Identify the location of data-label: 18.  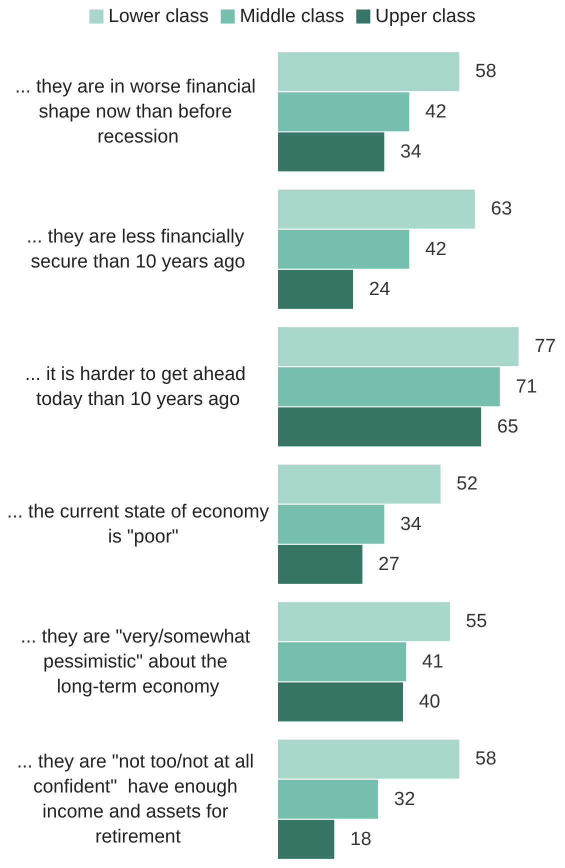
(361, 839).